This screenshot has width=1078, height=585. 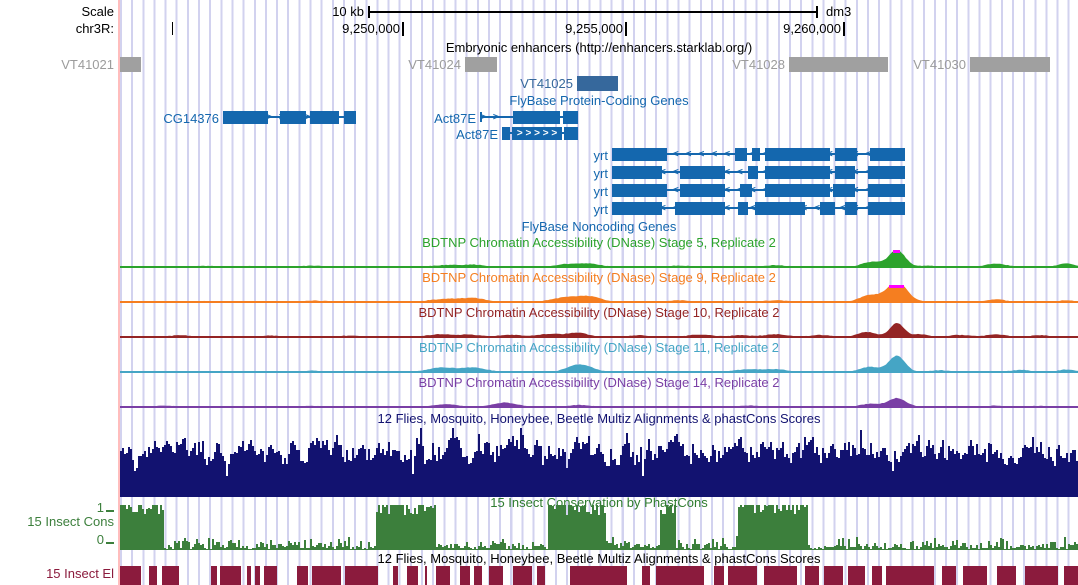 What do you see at coordinates (599, 328) in the screenshot?
I see `dnase-track-signal-stage10` at bounding box center [599, 328].